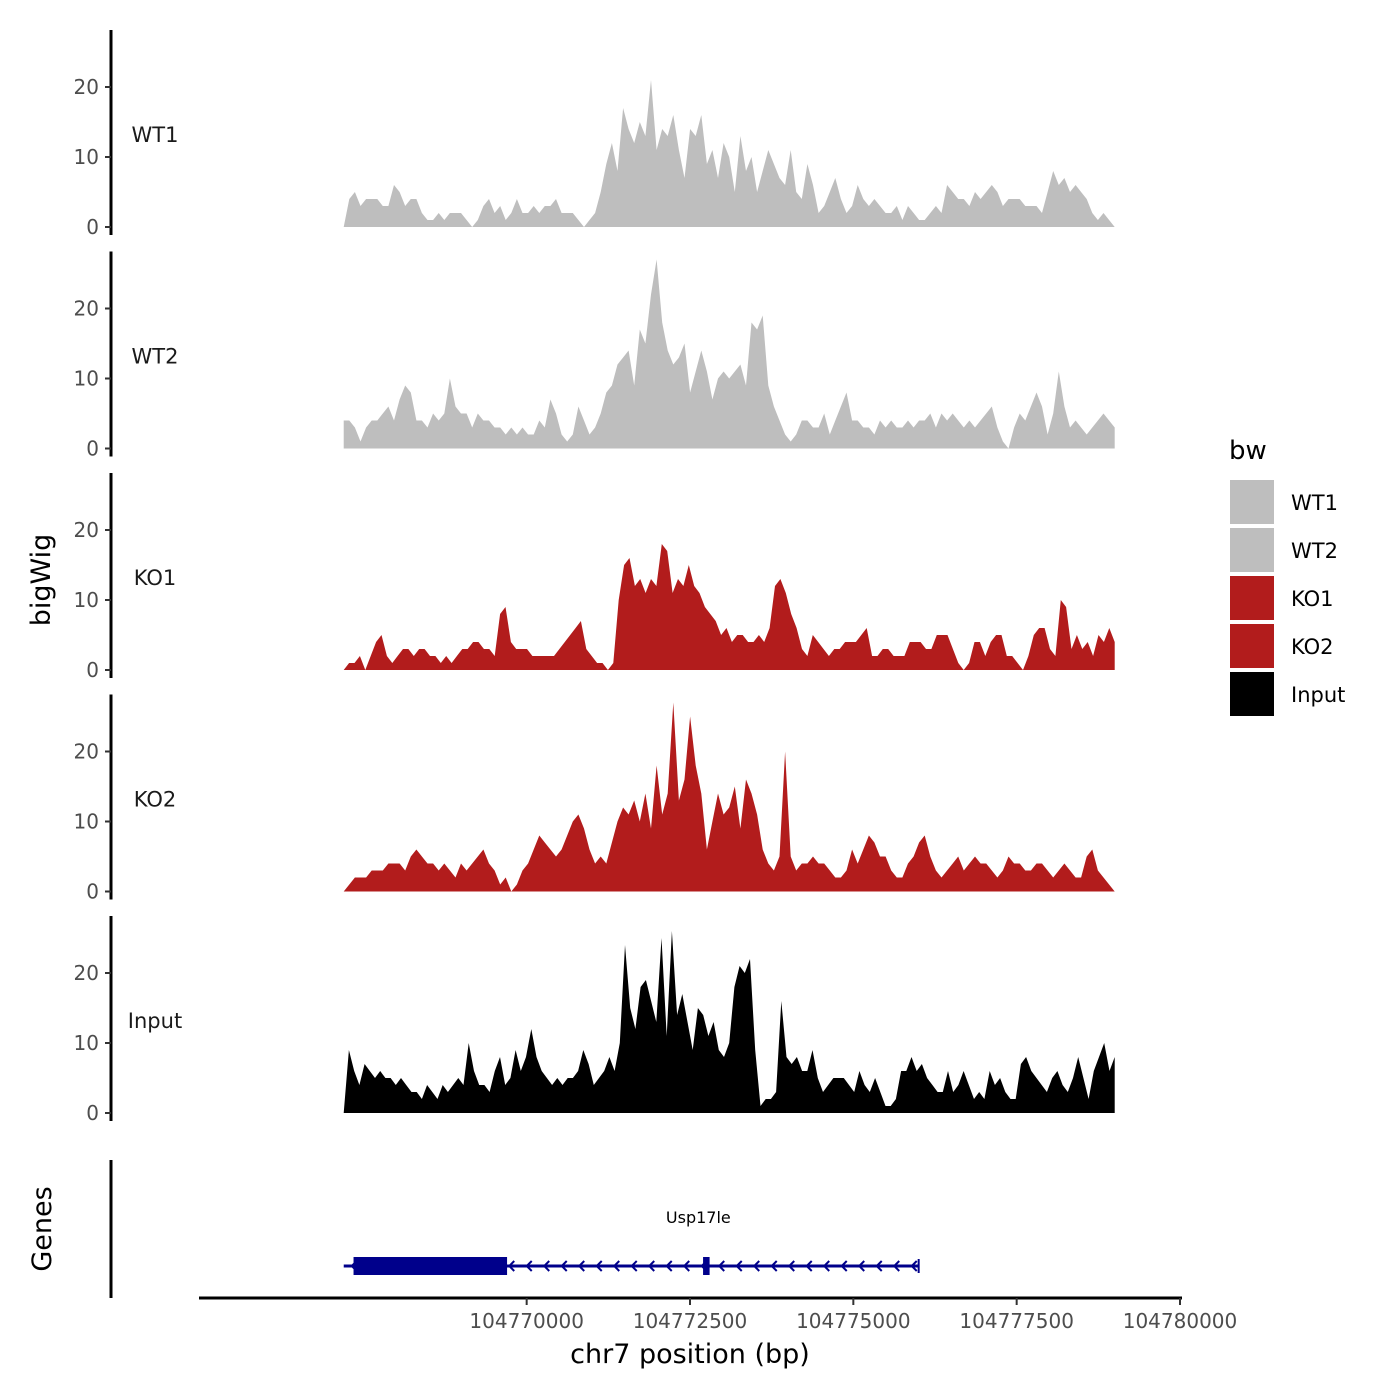 This screenshot has width=1400, height=1400. I want to click on gene-model, so click(631, 1266).